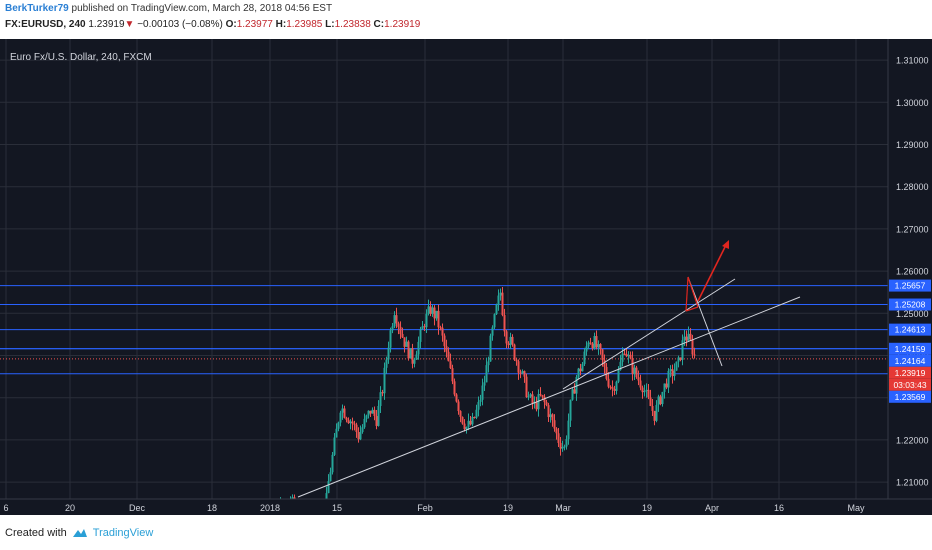 The width and height of the screenshot is (932, 550). Describe the element at coordinates (254, 24) in the screenshot. I see `open-value: 1.23977` at that location.